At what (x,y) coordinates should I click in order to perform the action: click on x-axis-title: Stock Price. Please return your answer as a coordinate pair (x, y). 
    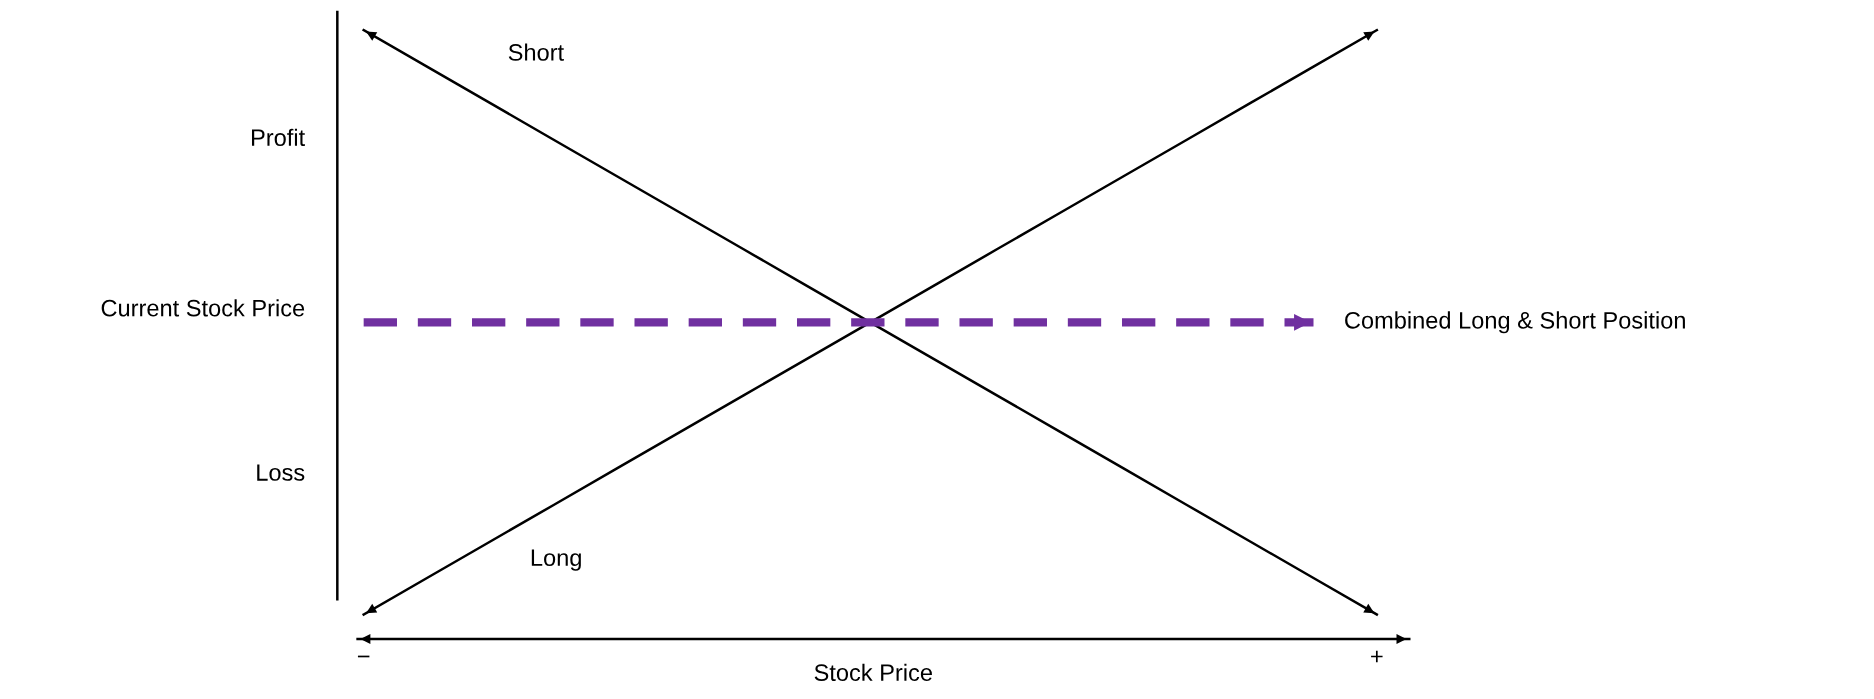
    Looking at the image, I should click on (873, 672).